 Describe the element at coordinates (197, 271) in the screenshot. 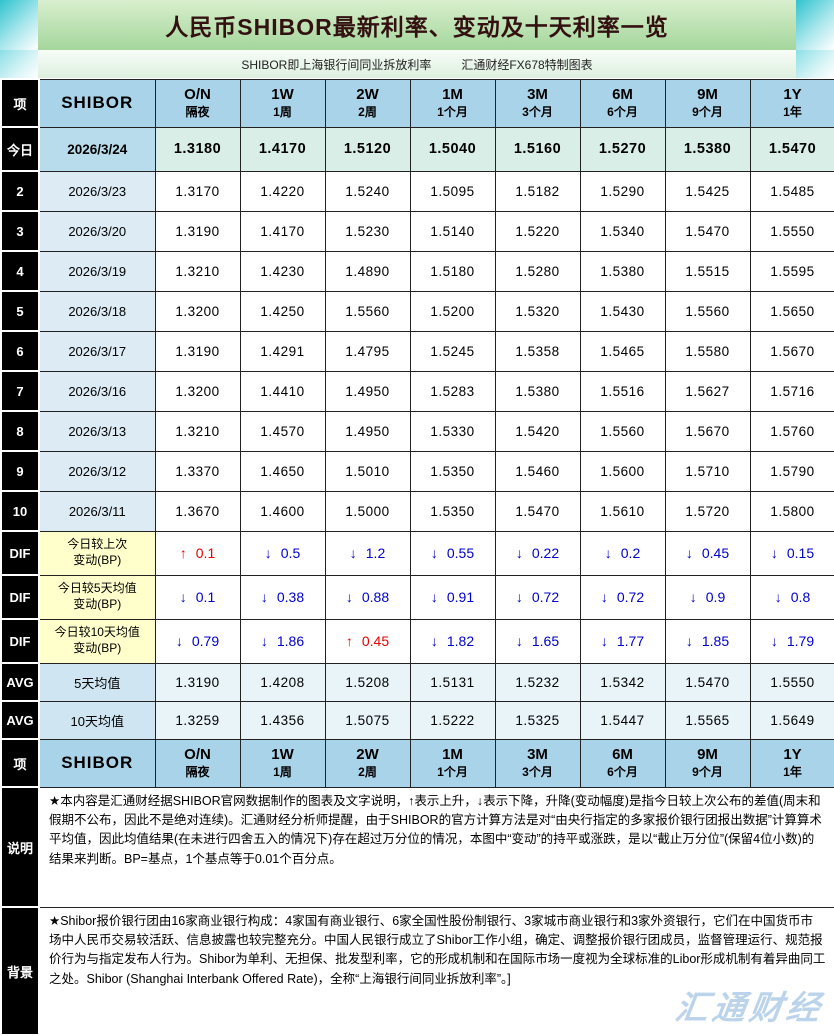

I see `rate-value-cell: 1.3210` at that location.